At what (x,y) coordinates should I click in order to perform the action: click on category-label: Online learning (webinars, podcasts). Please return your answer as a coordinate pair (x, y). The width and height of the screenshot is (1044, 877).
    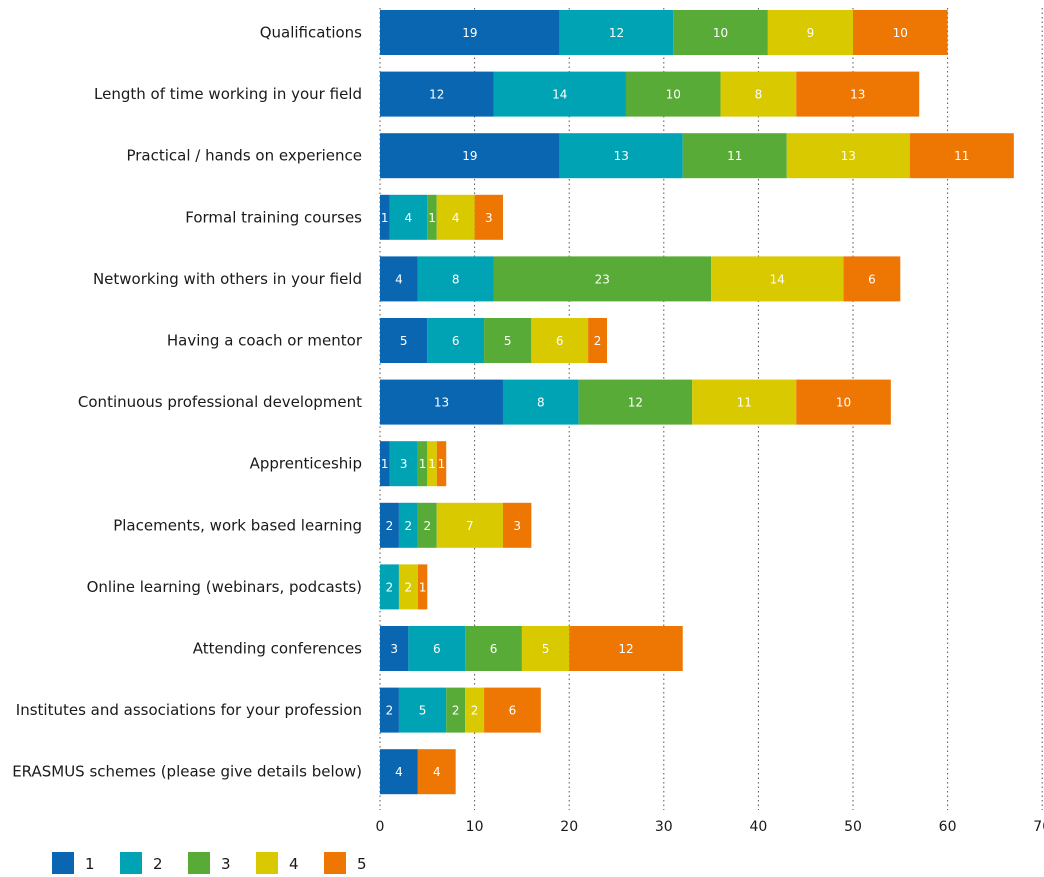
    Looking at the image, I should click on (224, 587).